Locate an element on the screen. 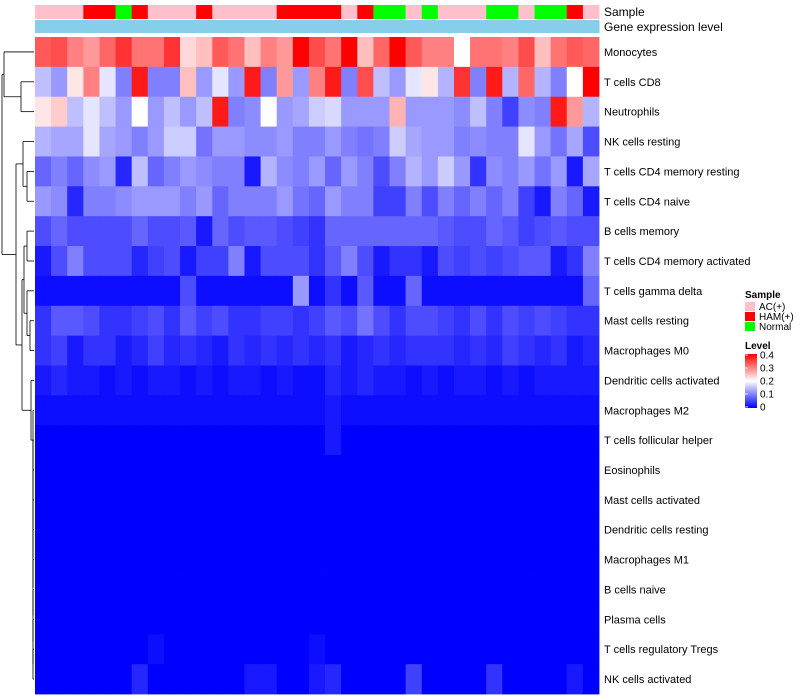  row-label: T cells CD4 naive is located at coordinates (647, 202).